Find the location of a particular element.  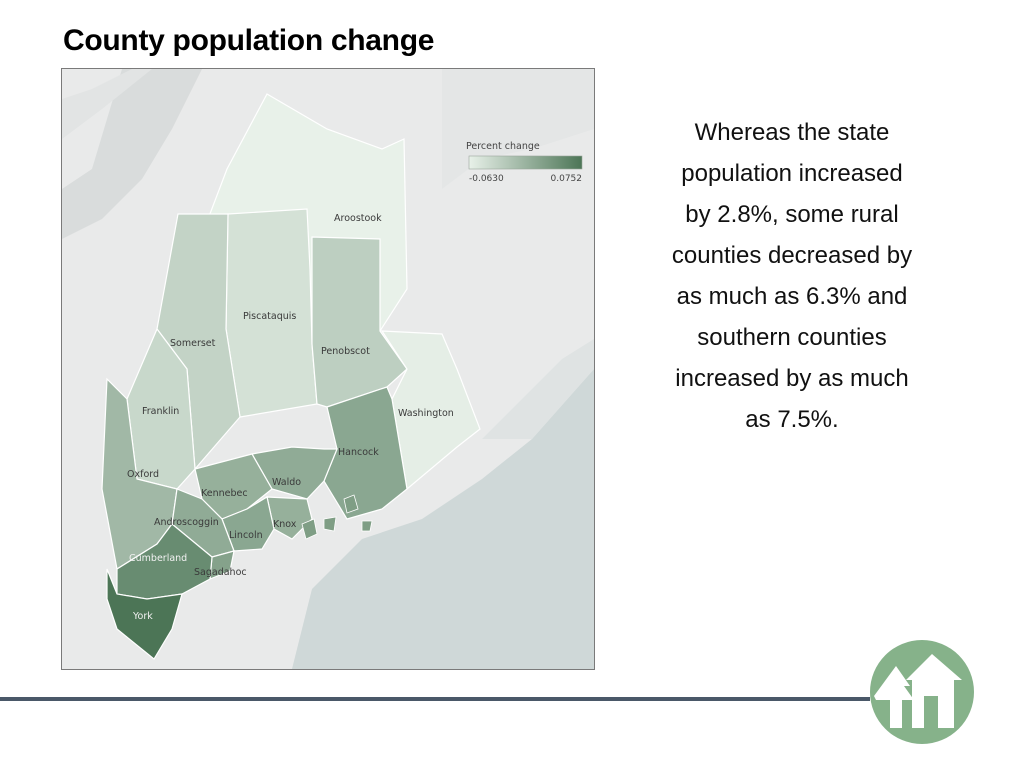

color-legend: Percent change -0.0630 0.0752 is located at coordinates (524, 162).